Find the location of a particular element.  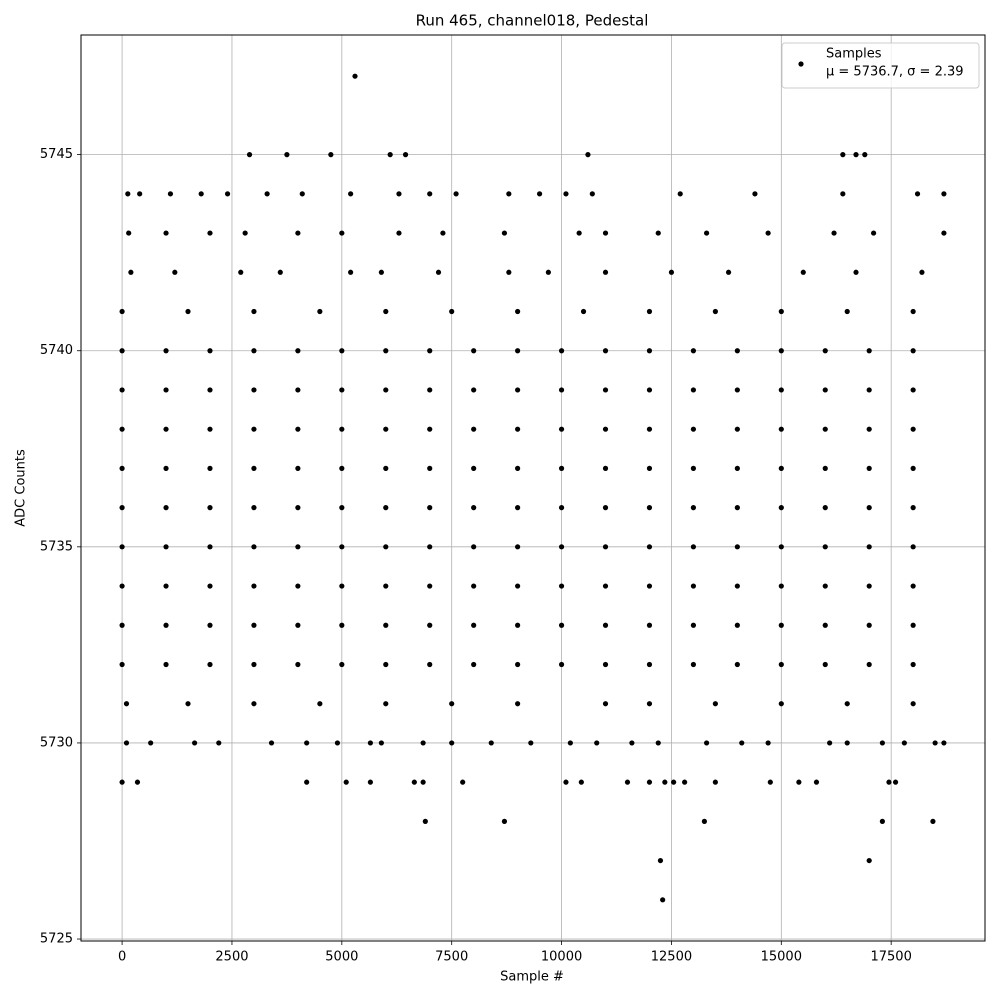

x-tick-label: 2500 is located at coordinates (231, 957).